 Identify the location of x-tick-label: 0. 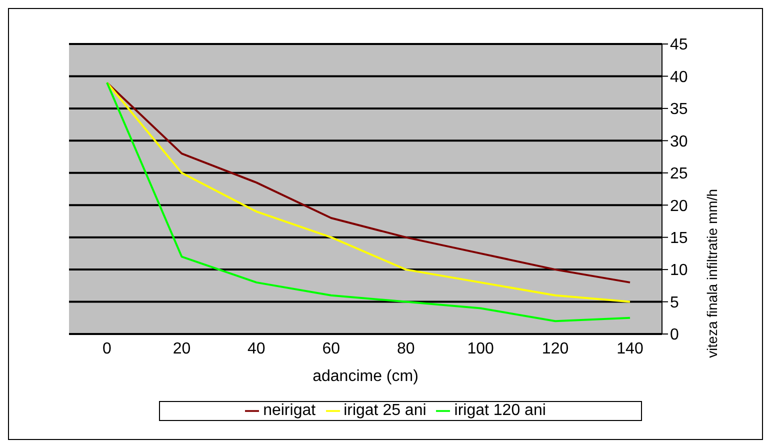
(107, 349).